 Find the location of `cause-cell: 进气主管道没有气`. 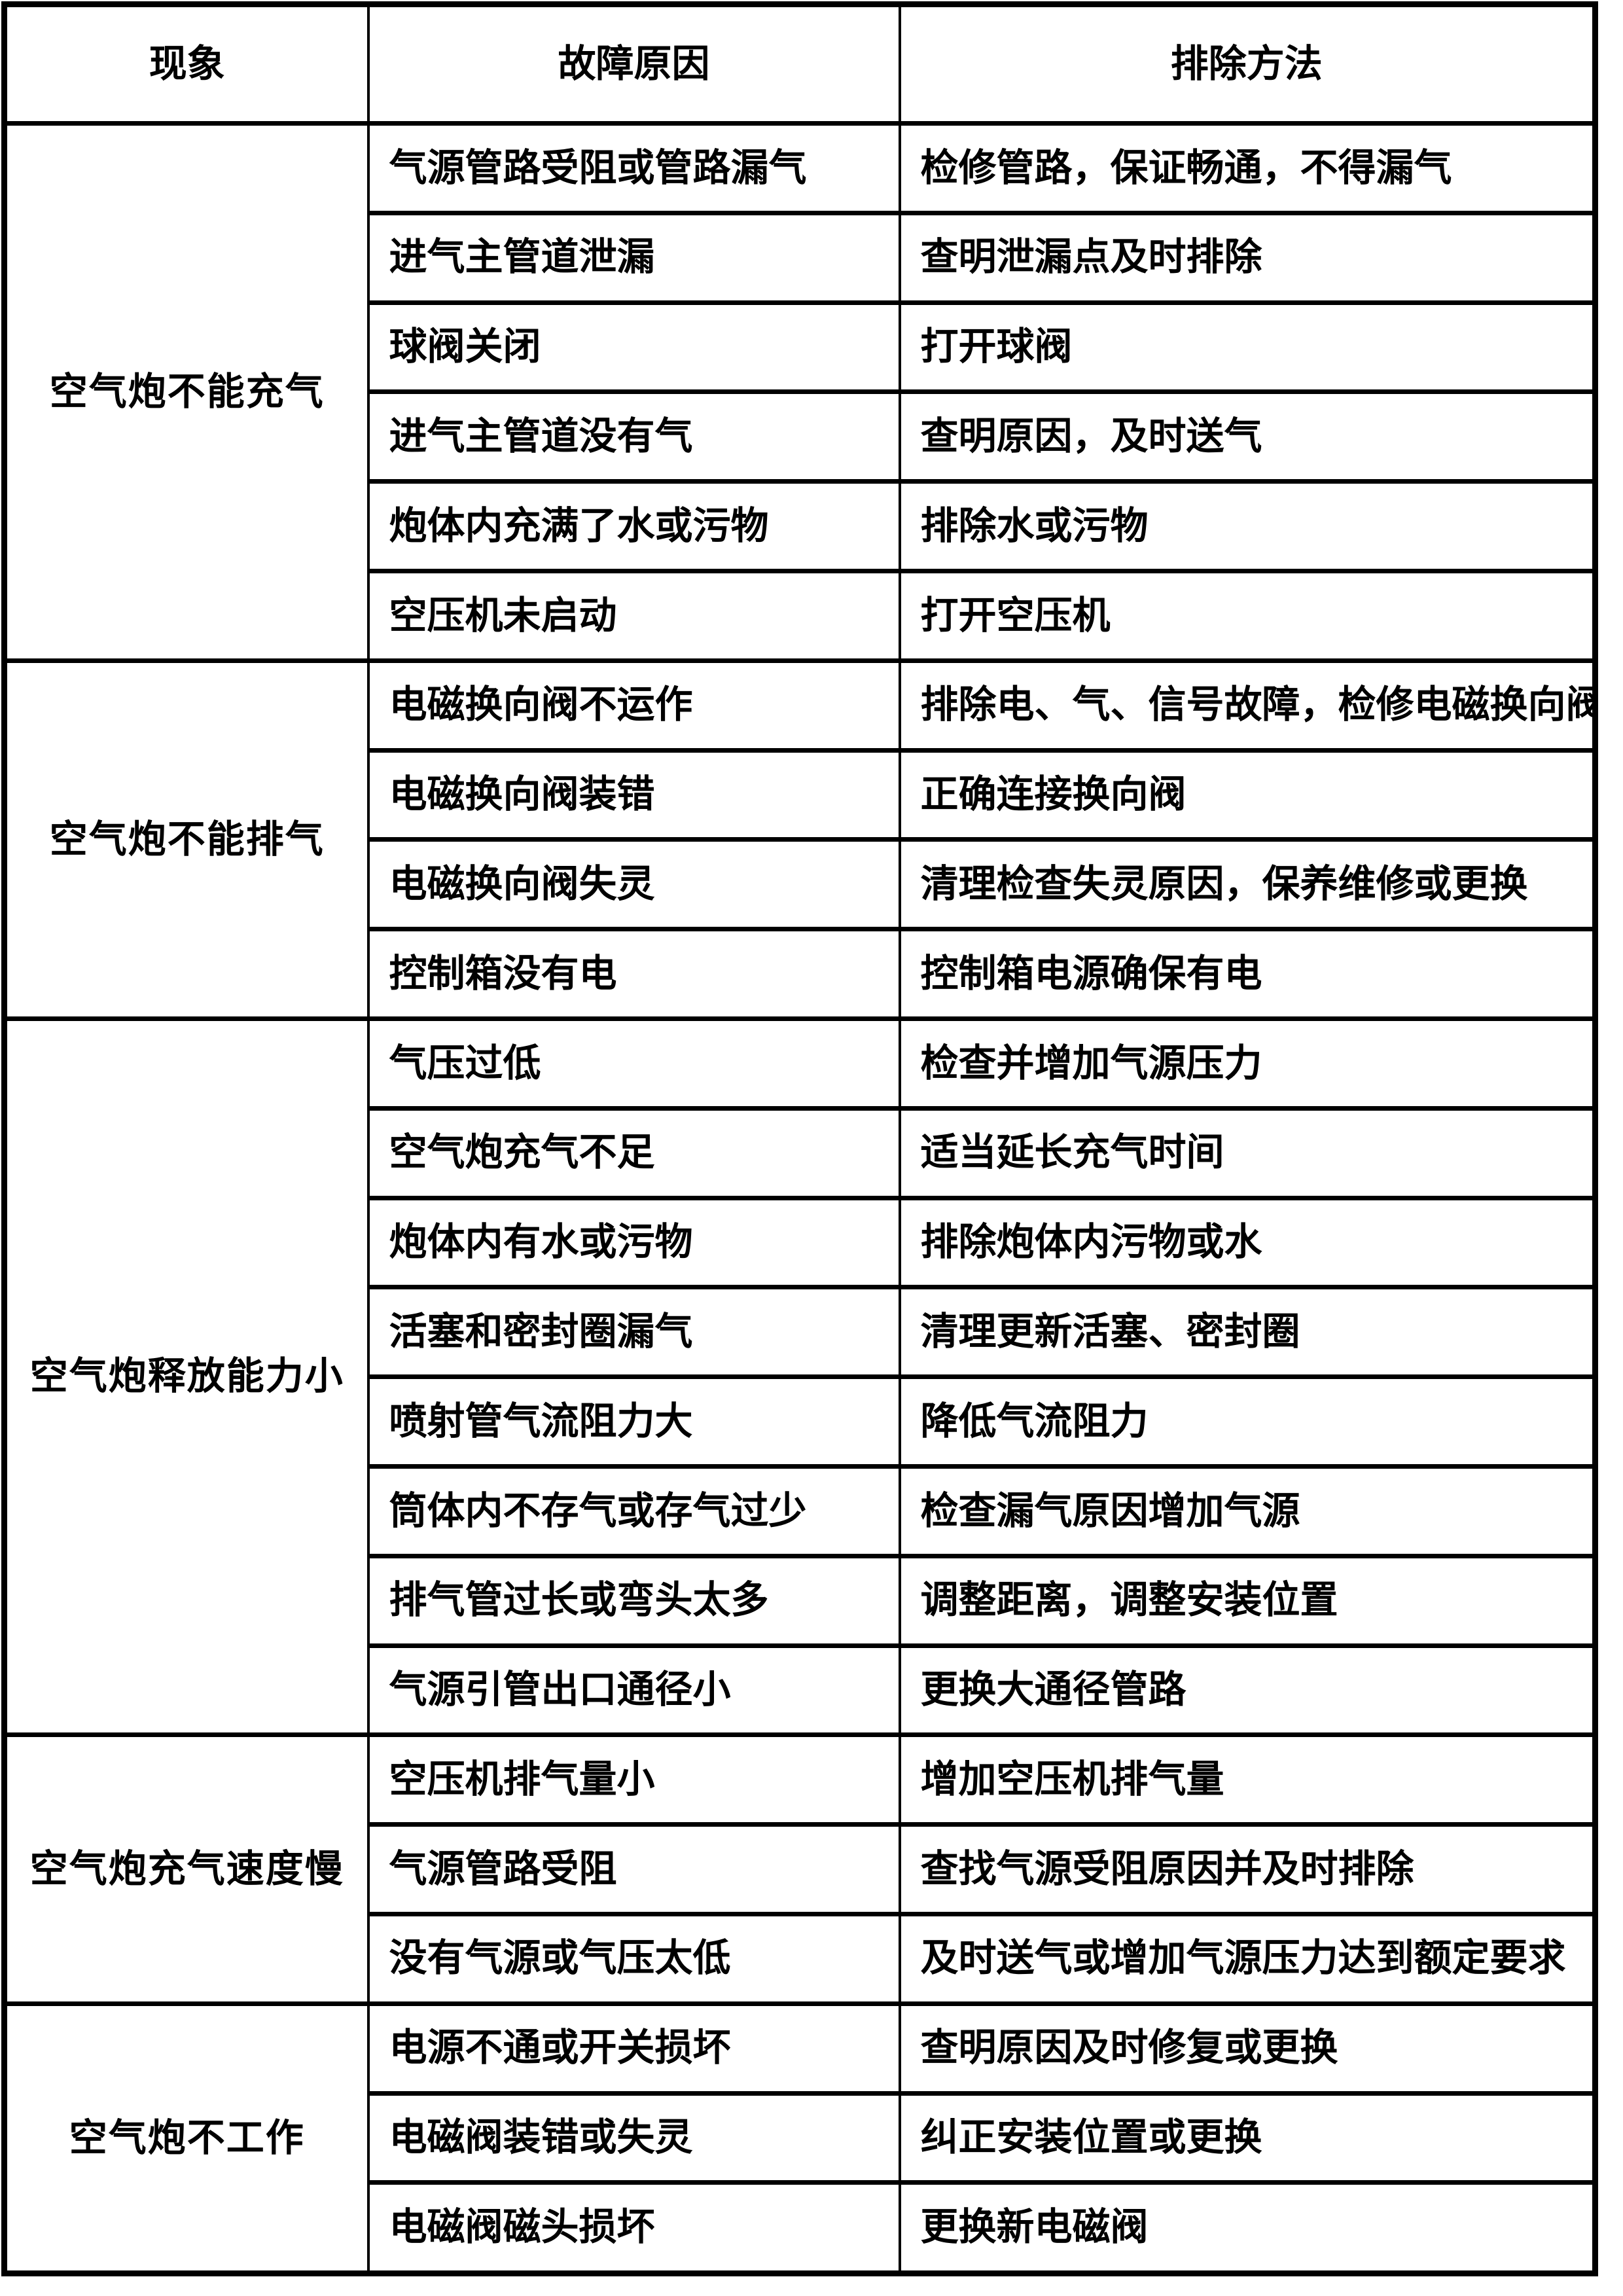

cause-cell: 进气主管道没有气 is located at coordinates (633, 436).